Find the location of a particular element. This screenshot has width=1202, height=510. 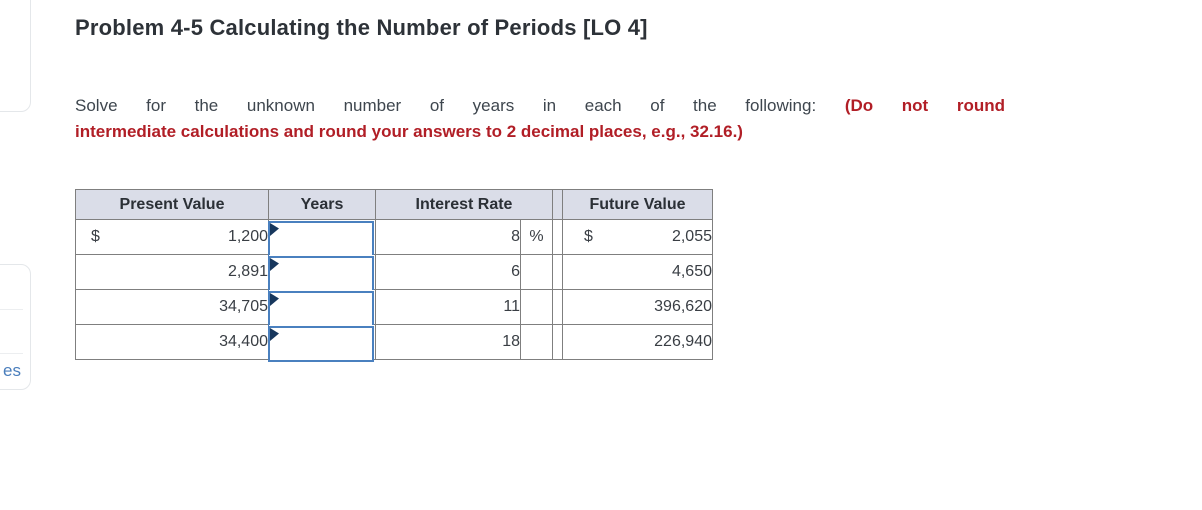

table-row: $1,200 8 % $2,055 is located at coordinates (394, 238).